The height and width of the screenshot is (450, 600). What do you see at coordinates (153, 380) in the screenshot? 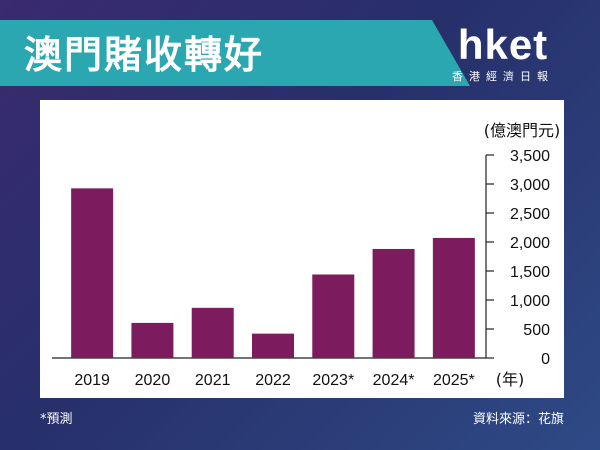
I see `x-tick-label: 2020` at bounding box center [153, 380].